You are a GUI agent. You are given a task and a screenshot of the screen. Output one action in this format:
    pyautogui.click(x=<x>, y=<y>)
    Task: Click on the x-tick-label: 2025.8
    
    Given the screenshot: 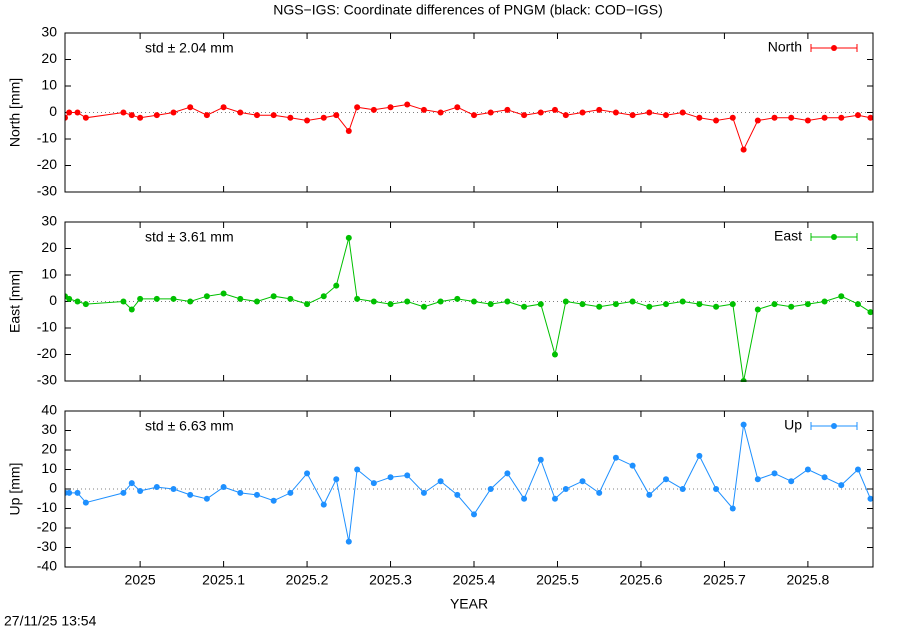 What is the action you would take?
    pyautogui.click(x=807, y=580)
    